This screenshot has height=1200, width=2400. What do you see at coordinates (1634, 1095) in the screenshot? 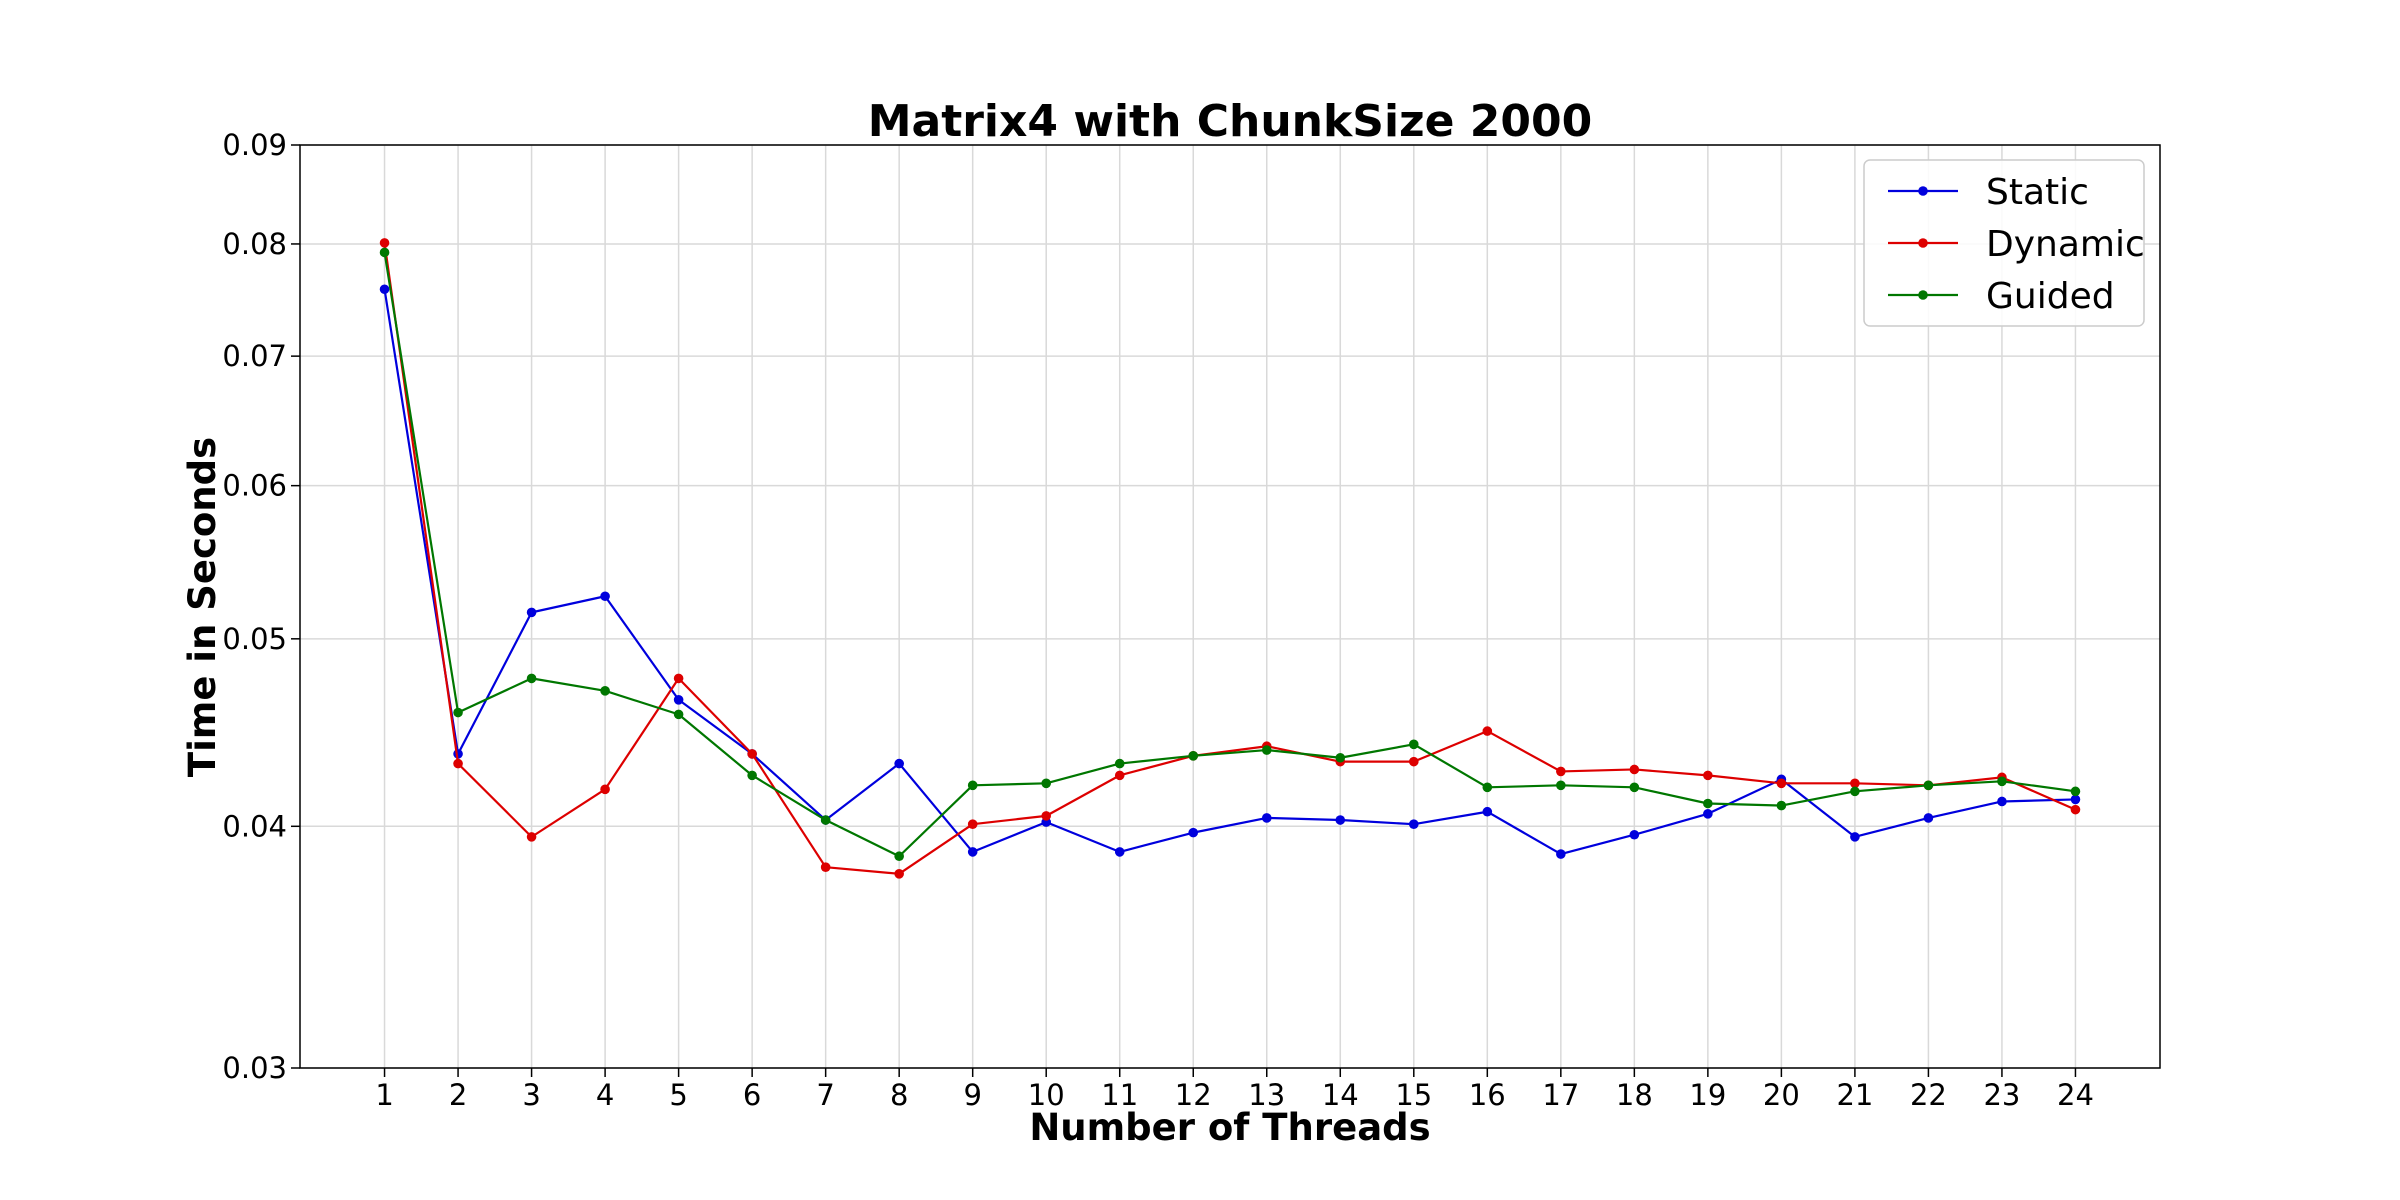
I see `x-tick-label: 18` at bounding box center [1634, 1095].